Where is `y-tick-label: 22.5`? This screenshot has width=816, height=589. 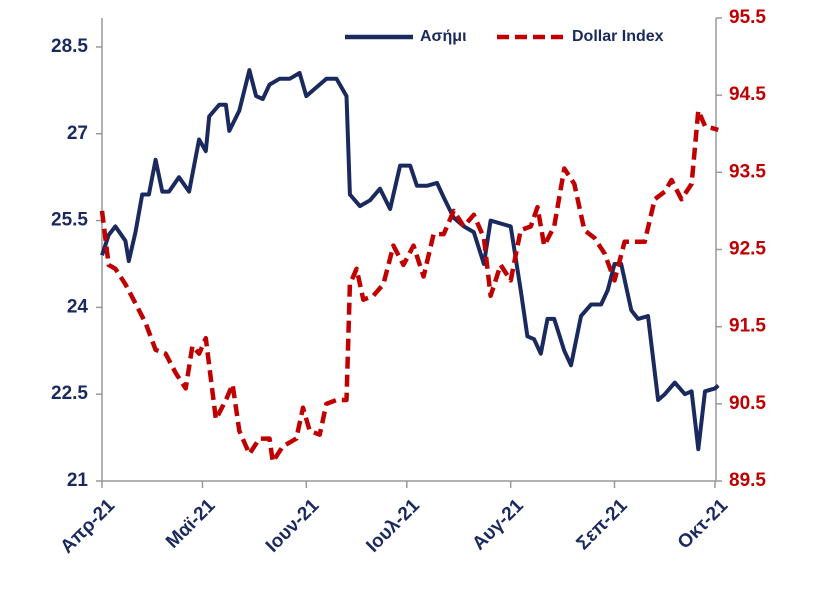 y-tick-label: 22.5 is located at coordinates (69, 393).